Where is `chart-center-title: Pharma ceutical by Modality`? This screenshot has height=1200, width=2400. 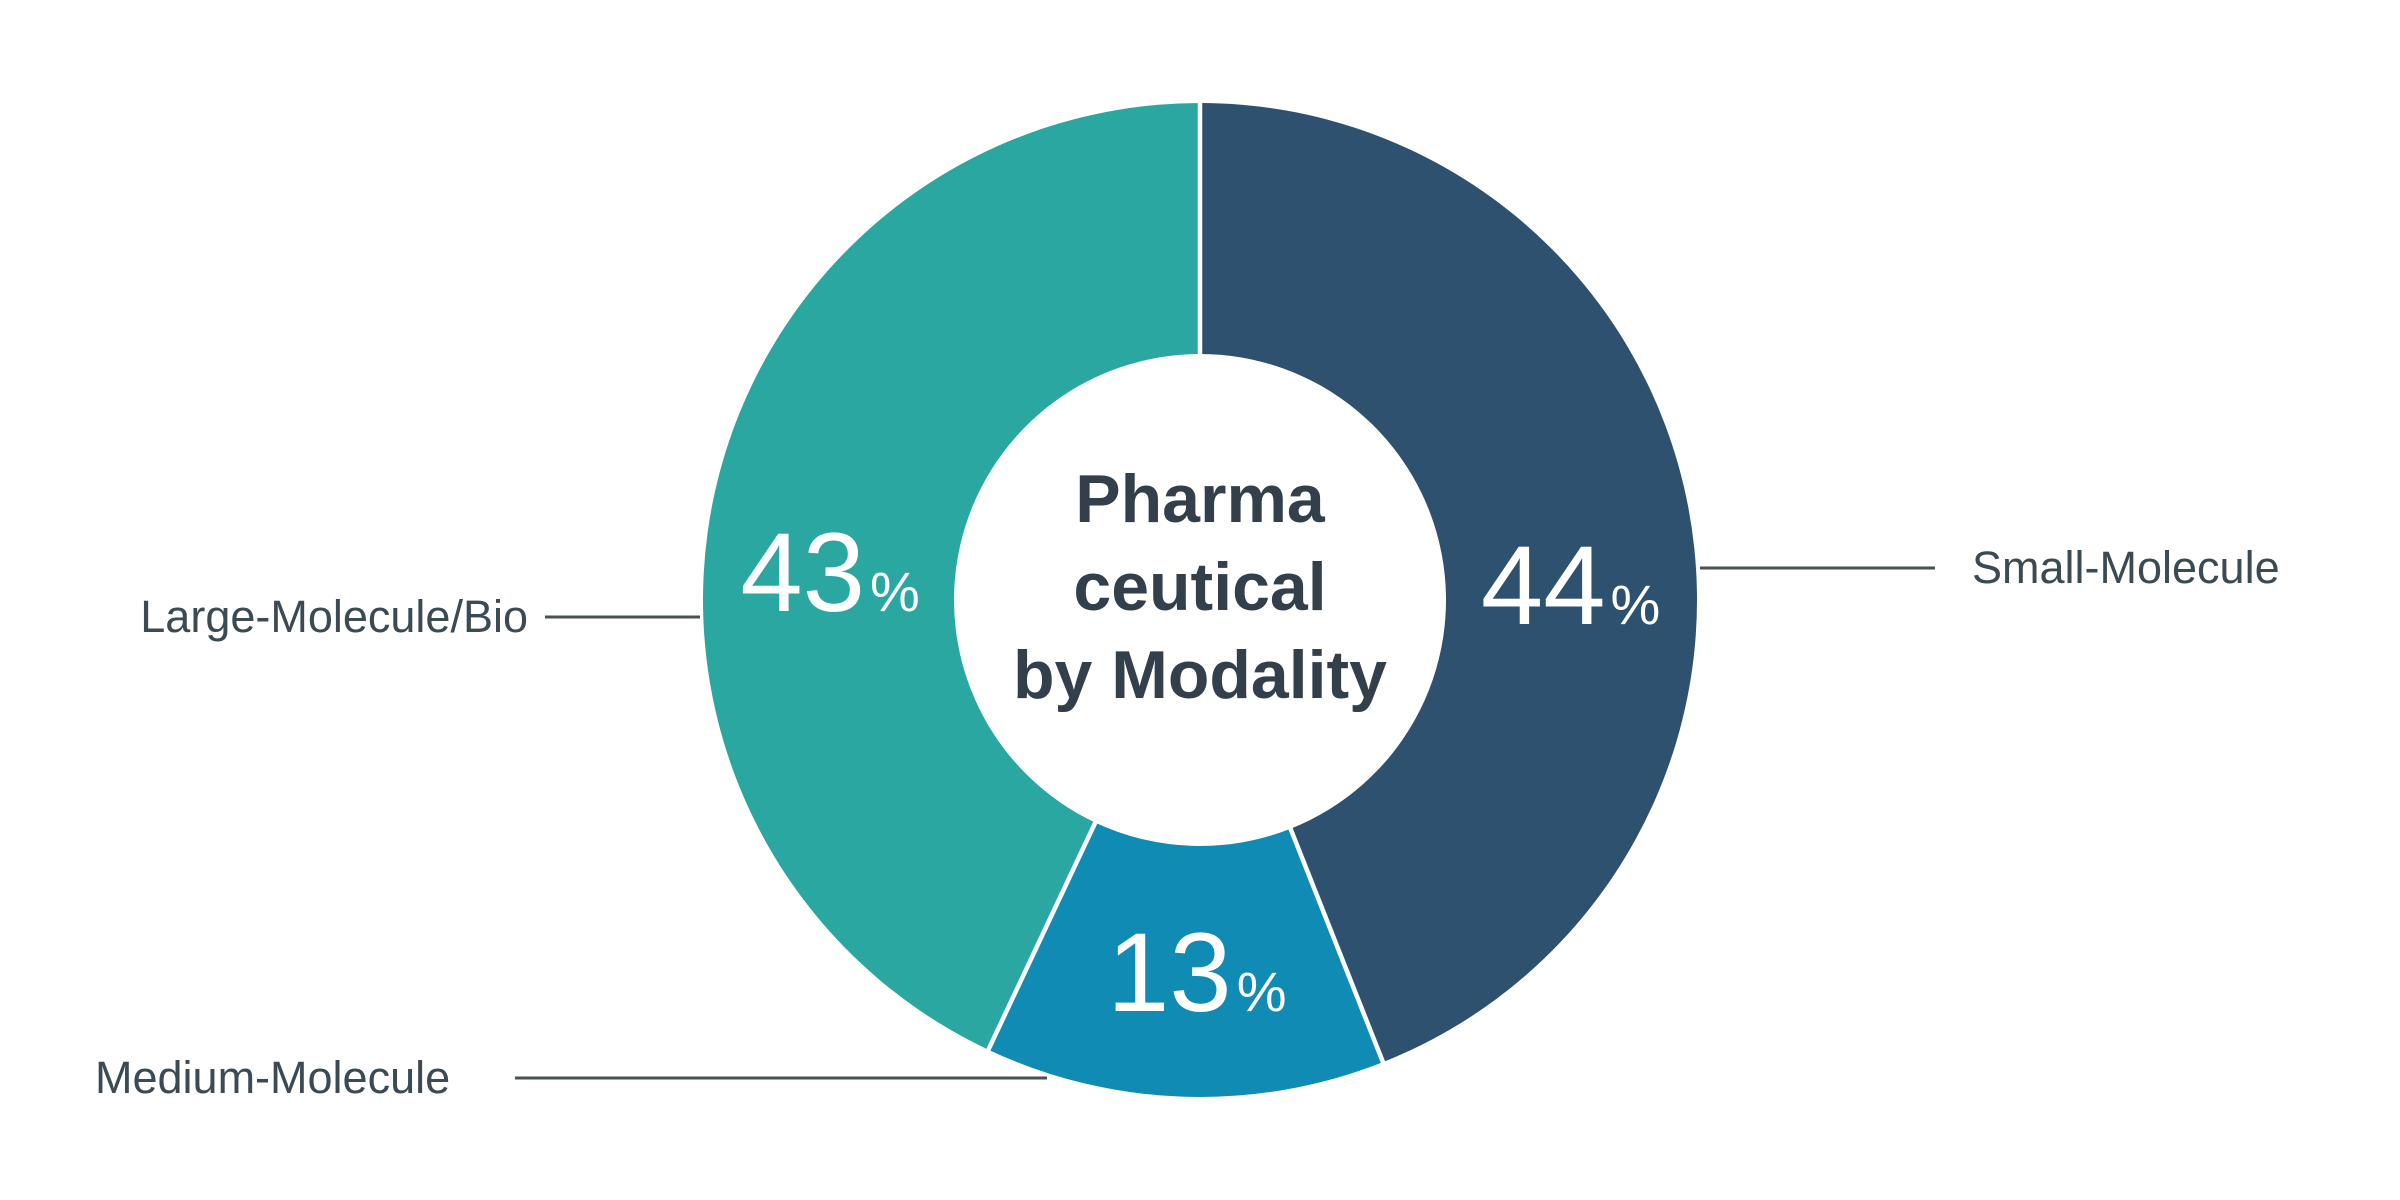 chart-center-title: Pharma ceutical by Modality is located at coordinates (1200, 587).